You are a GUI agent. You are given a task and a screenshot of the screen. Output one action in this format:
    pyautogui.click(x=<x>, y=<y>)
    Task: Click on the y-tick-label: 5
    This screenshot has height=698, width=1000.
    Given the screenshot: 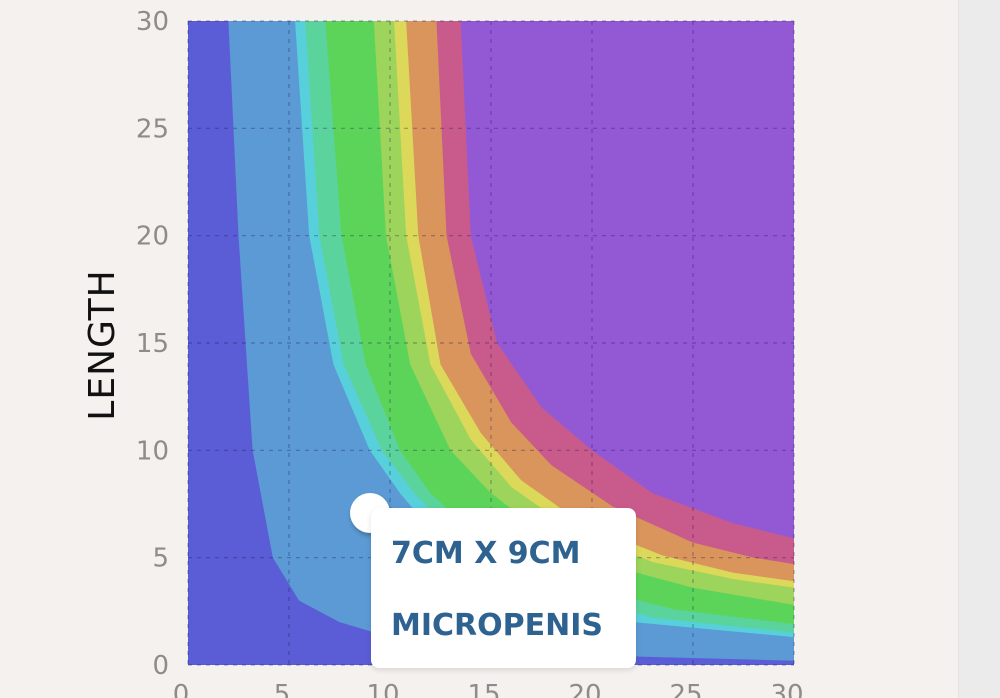 What is the action you would take?
    pyautogui.click(x=160, y=559)
    